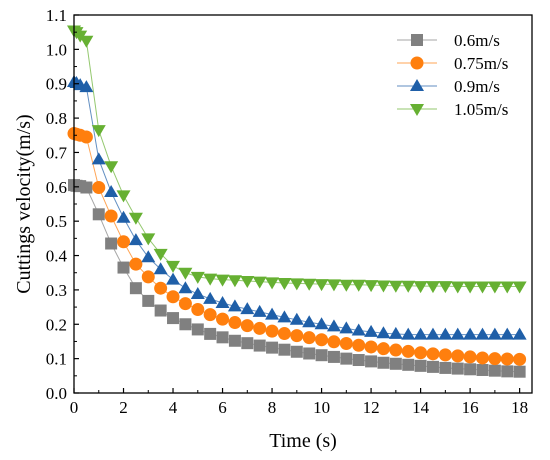 Image resolution: width=550 pixels, height=460 pixels. What do you see at coordinates (56, 15) in the screenshot?
I see `y-tick-label: 1.1` at bounding box center [56, 15].